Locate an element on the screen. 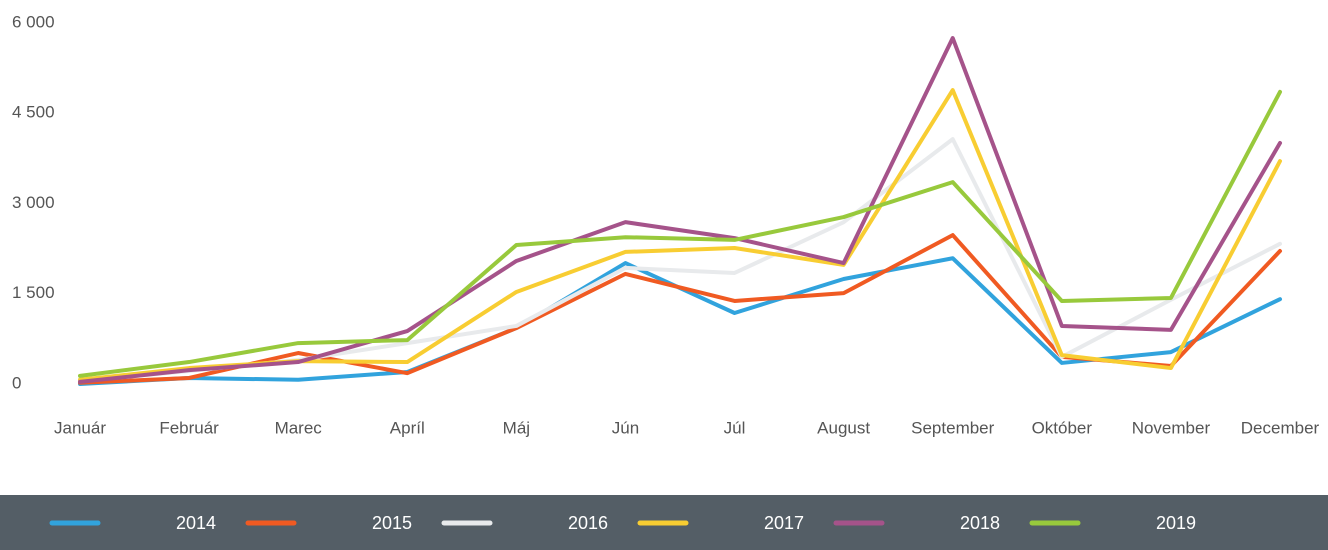  x-tick-label: Máj is located at coordinates (516, 427).